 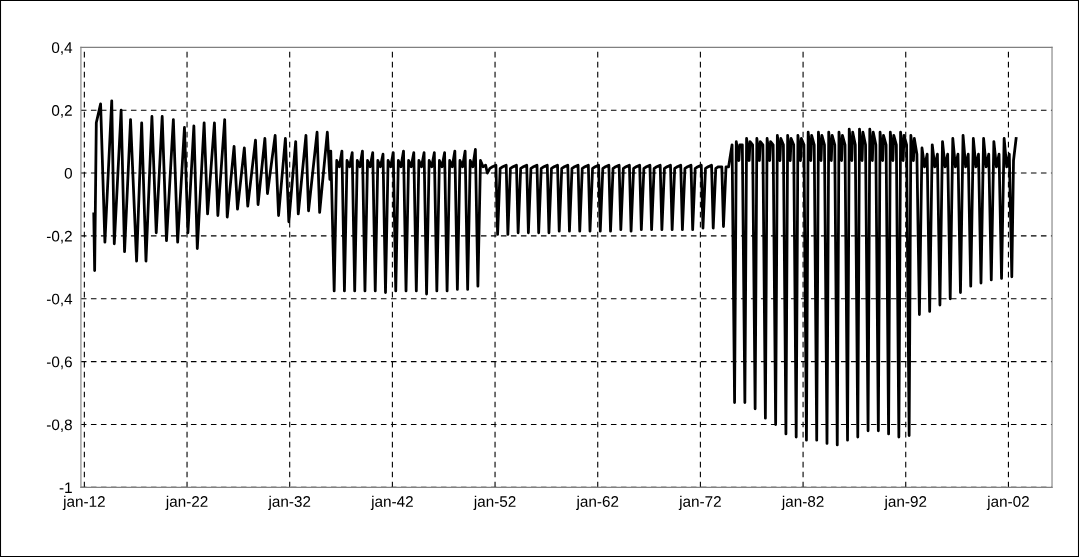 What do you see at coordinates (59, 363) in the screenshot?
I see `y-tick-label: -0,6` at bounding box center [59, 363].